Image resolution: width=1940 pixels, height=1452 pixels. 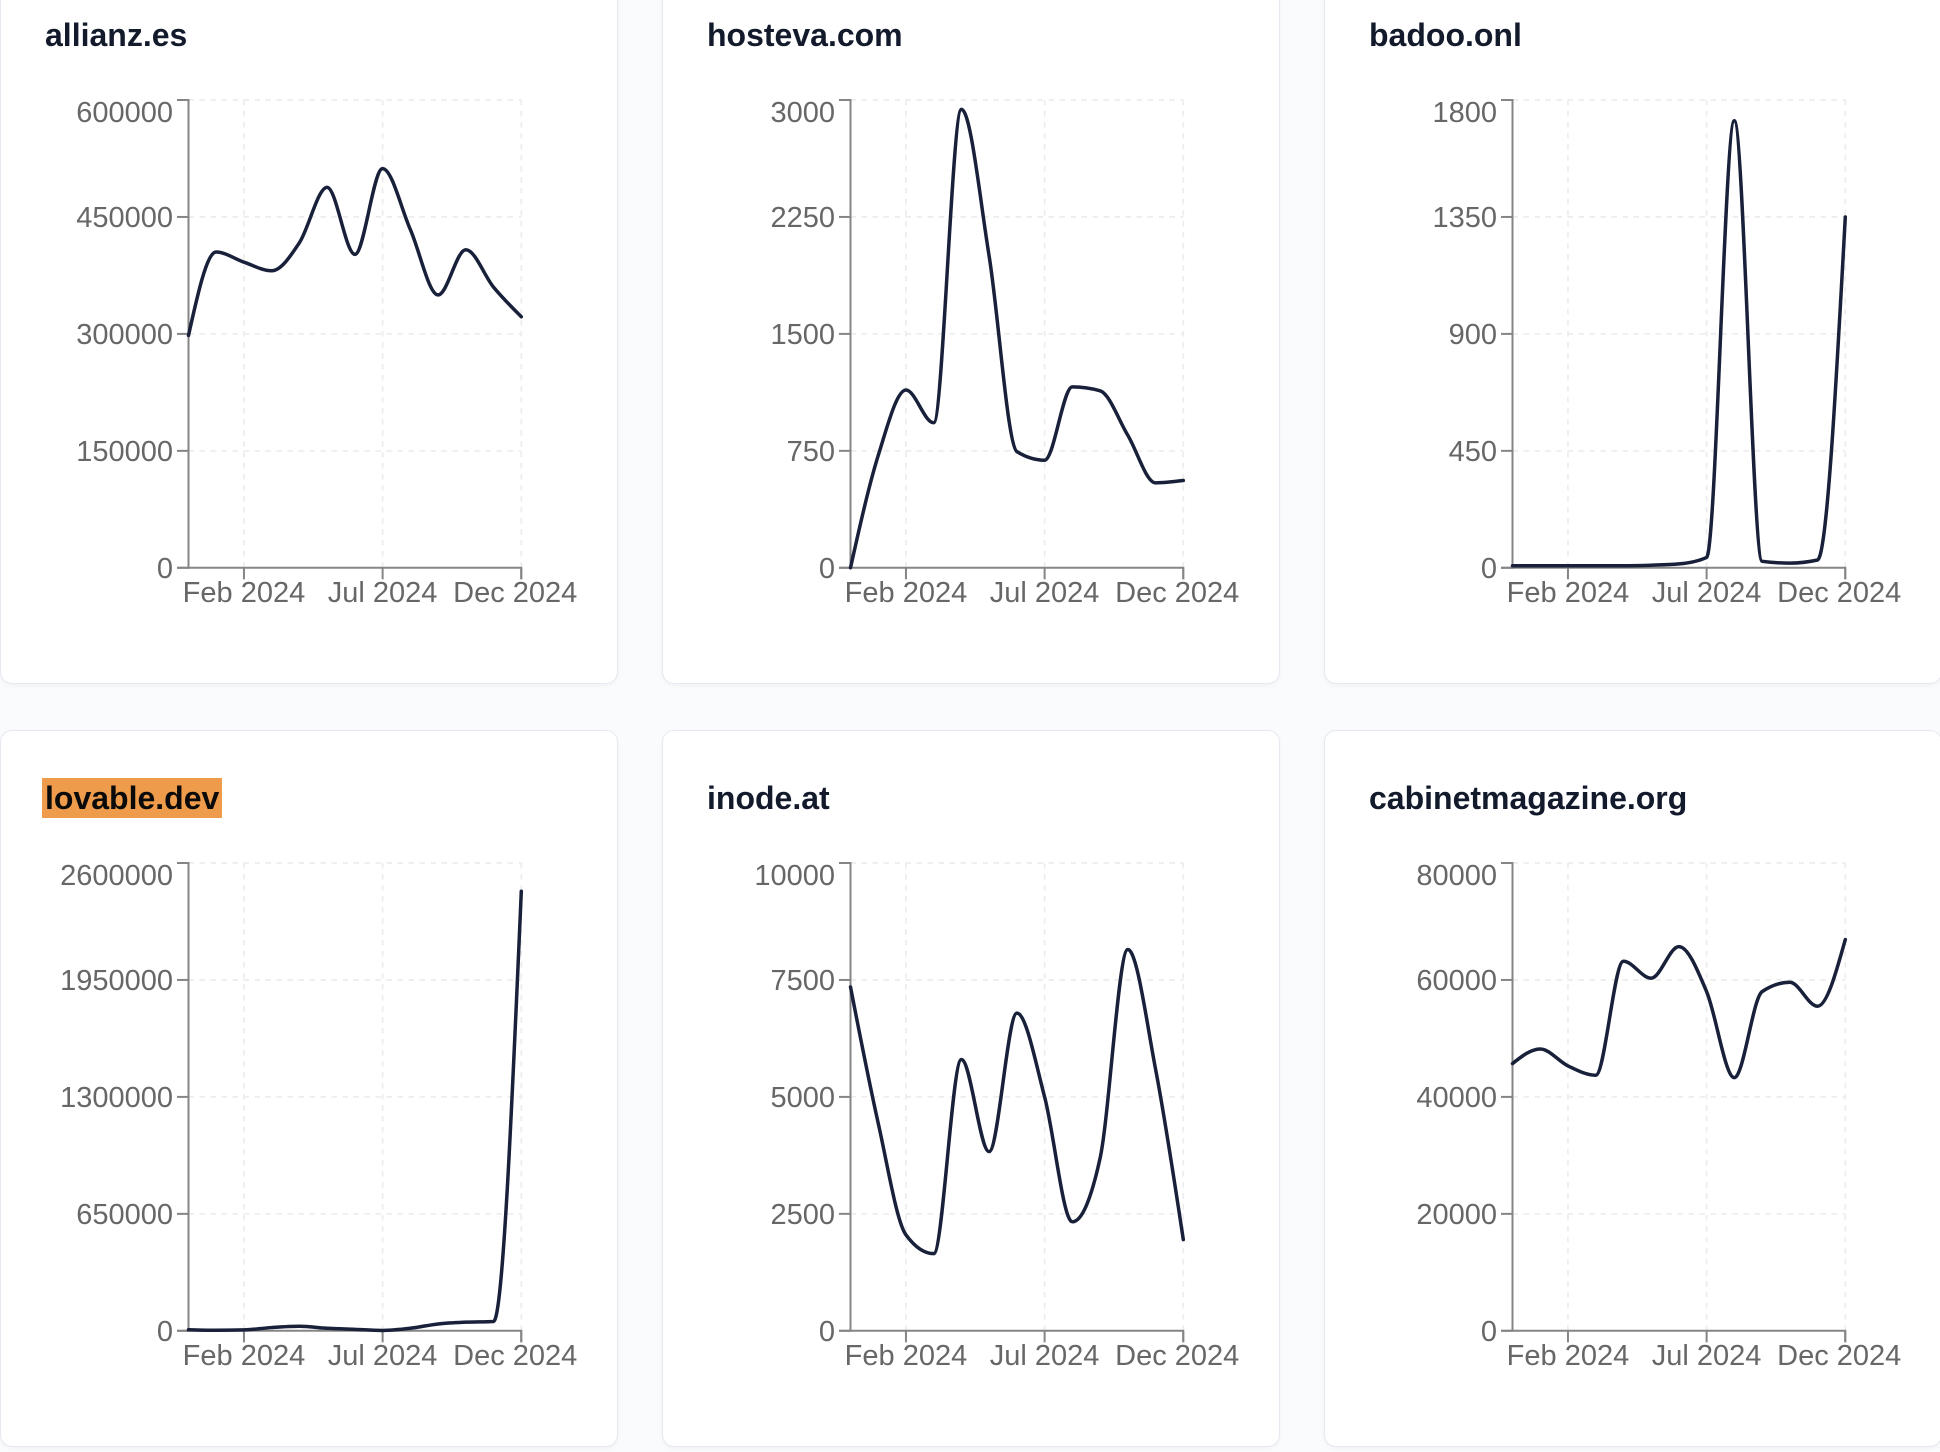 I want to click on svg-text: 300000, so click(x=124, y=335).